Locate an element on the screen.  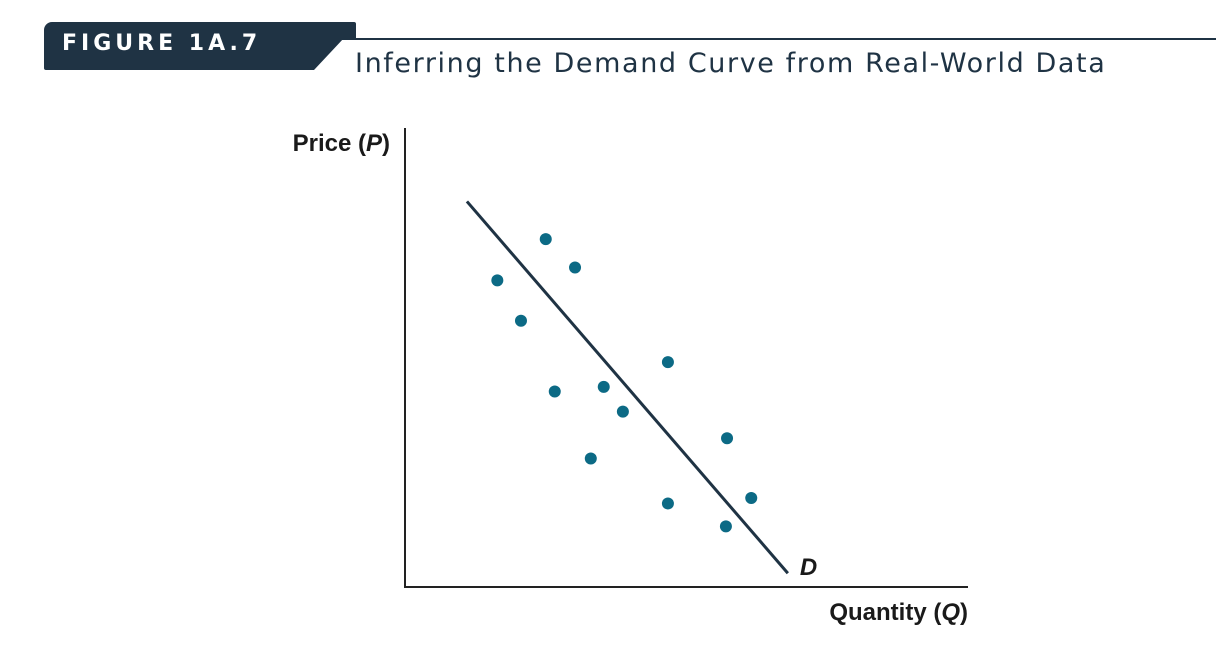
y-axis-label: Price (P) is located at coordinates (341, 143).